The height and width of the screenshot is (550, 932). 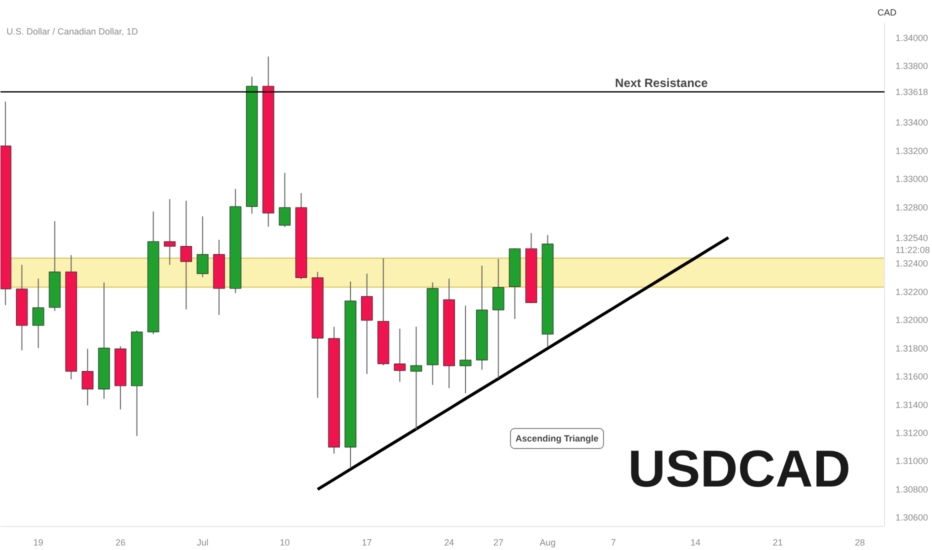 What do you see at coordinates (912, 123) in the screenshot?
I see `y-tick-label: 1.33400` at bounding box center [912, 123].